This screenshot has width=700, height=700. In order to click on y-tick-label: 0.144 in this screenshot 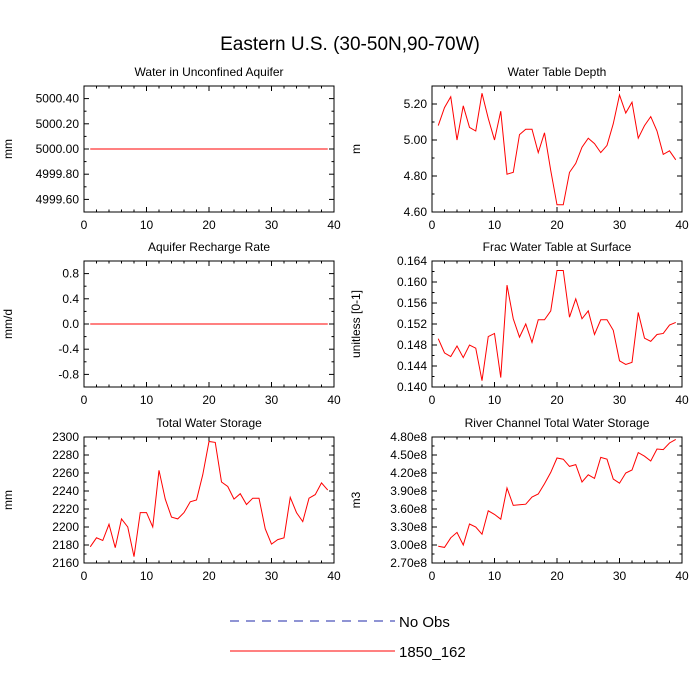, I will do `click(412, 366)`.